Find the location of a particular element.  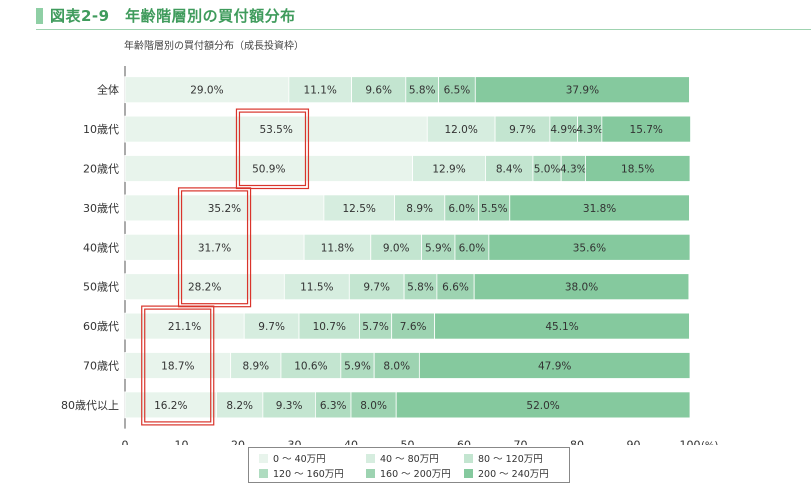

data-label: 9.6% is located at coordinates (378, 91).